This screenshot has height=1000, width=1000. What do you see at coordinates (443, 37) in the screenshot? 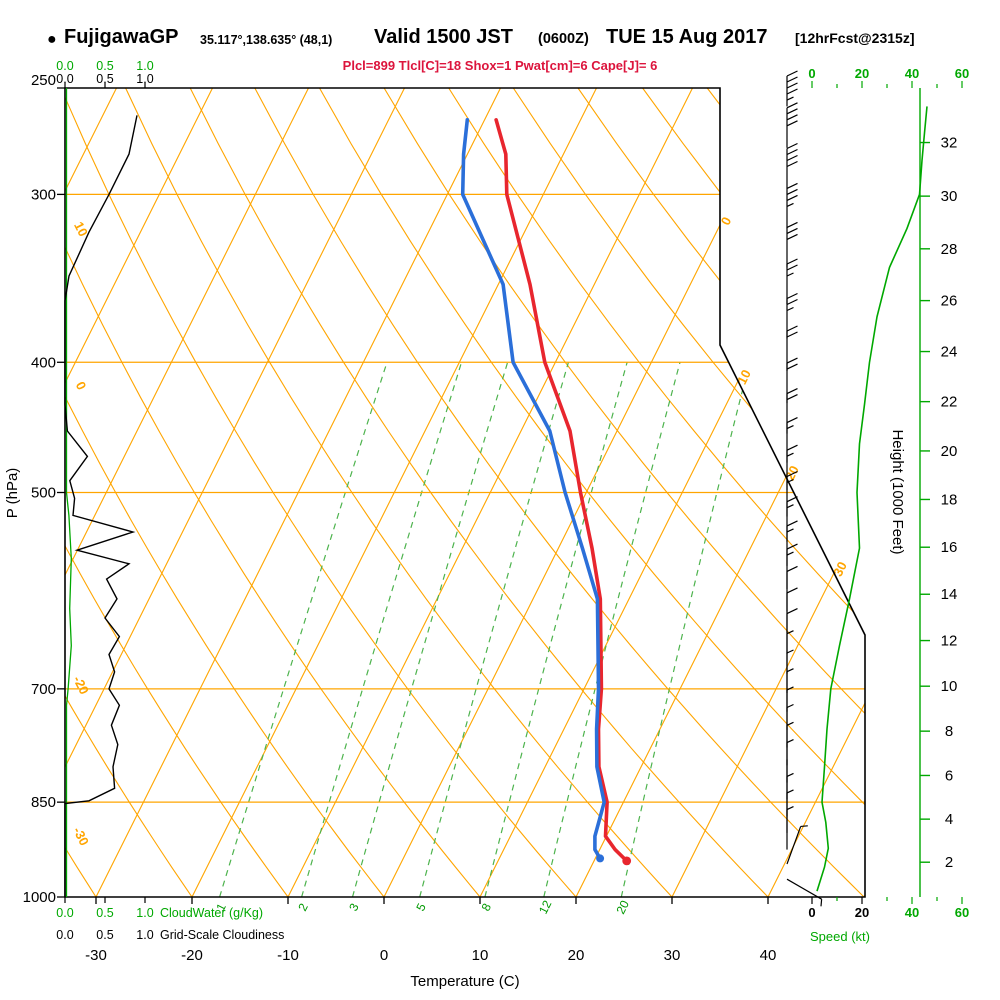
I see `valid-time: Valid 1500 JST` at bounding box center [443, 37].